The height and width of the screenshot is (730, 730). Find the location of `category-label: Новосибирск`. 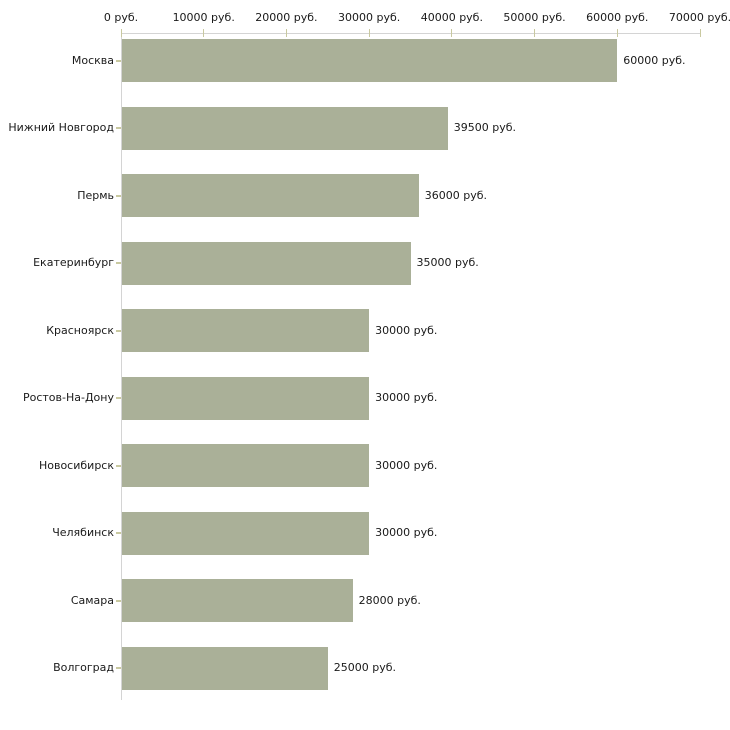

category-label: Новосибирск is located at coordinates (76, 465).